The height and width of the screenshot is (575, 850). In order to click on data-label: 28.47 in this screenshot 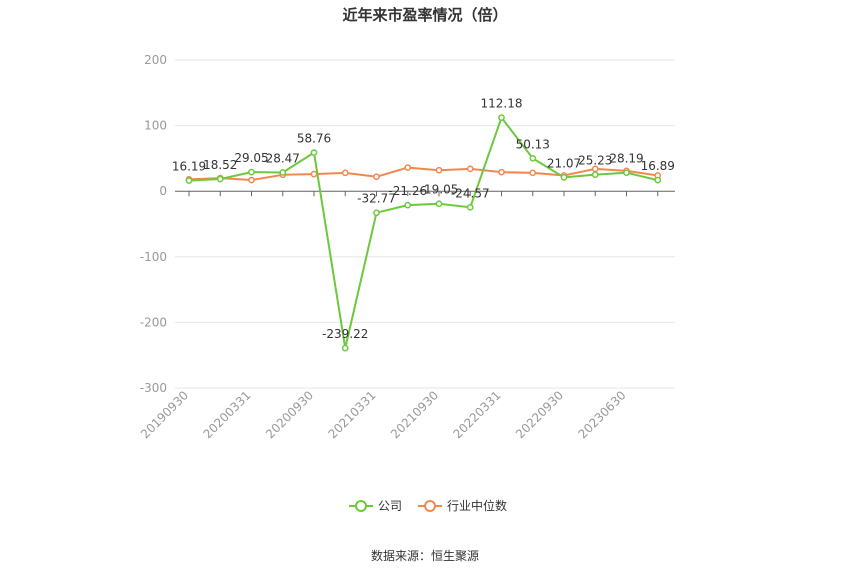, I will do `click(283, 159)`.